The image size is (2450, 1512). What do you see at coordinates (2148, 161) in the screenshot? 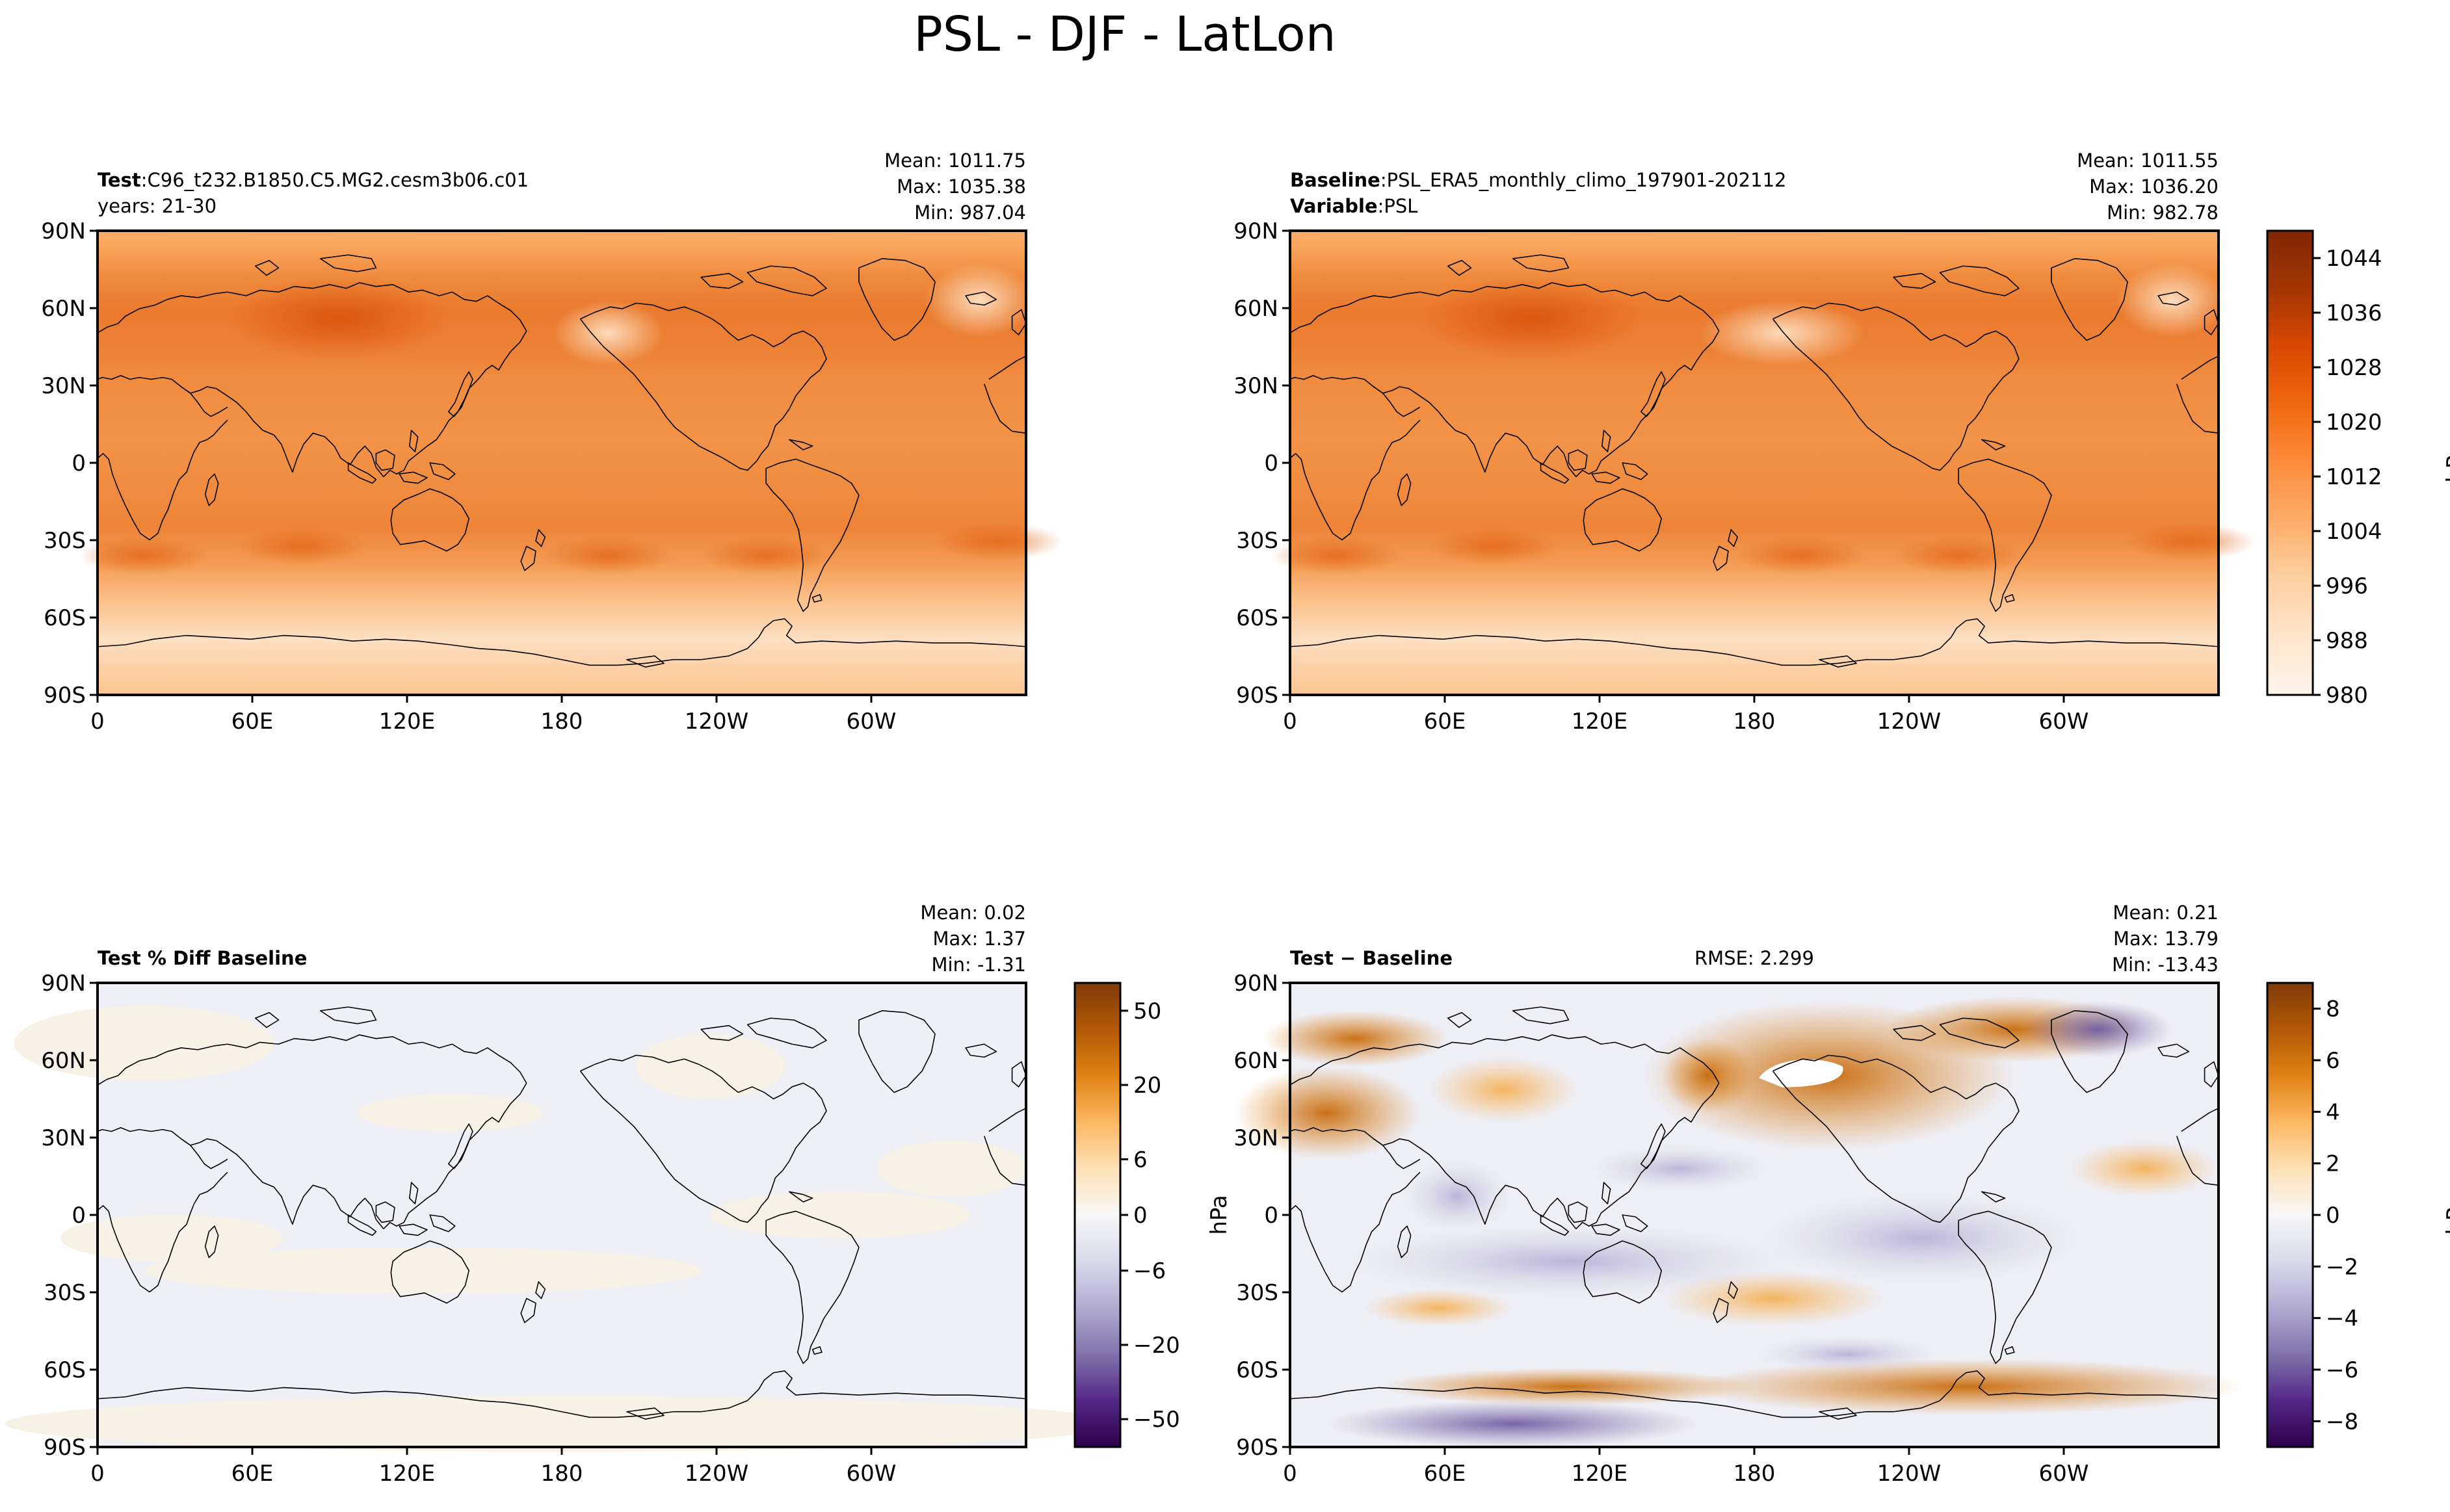
I see `stat-line: Mean: 1011.55` at bounding box center [2148, 161].